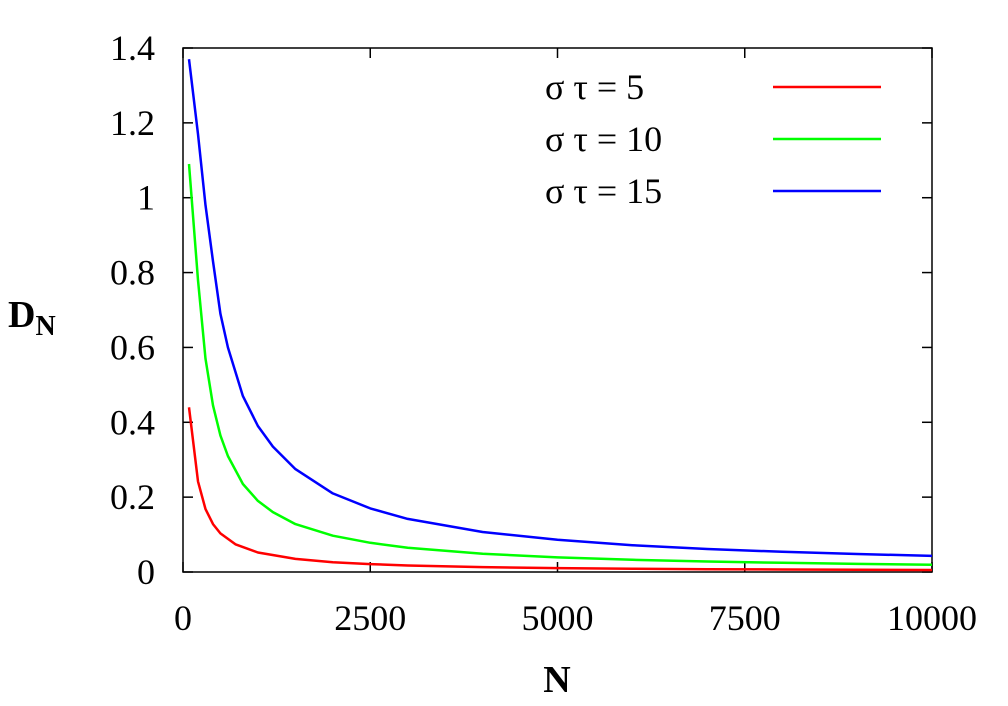 This screenshot has width=1008, height=706. Describe the element at coordinates (183, 618) in the screenshot. I see `x-tick-label: 0` at that location.